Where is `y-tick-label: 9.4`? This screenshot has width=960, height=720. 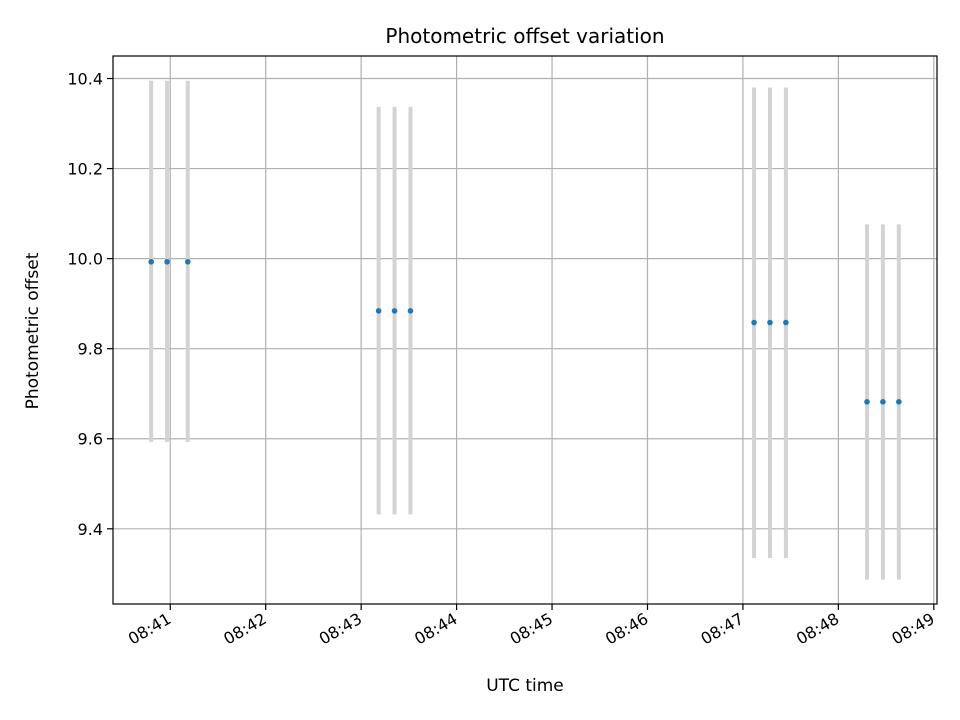
y-tick-label: 9.4 is located at coordinates (90, 529).